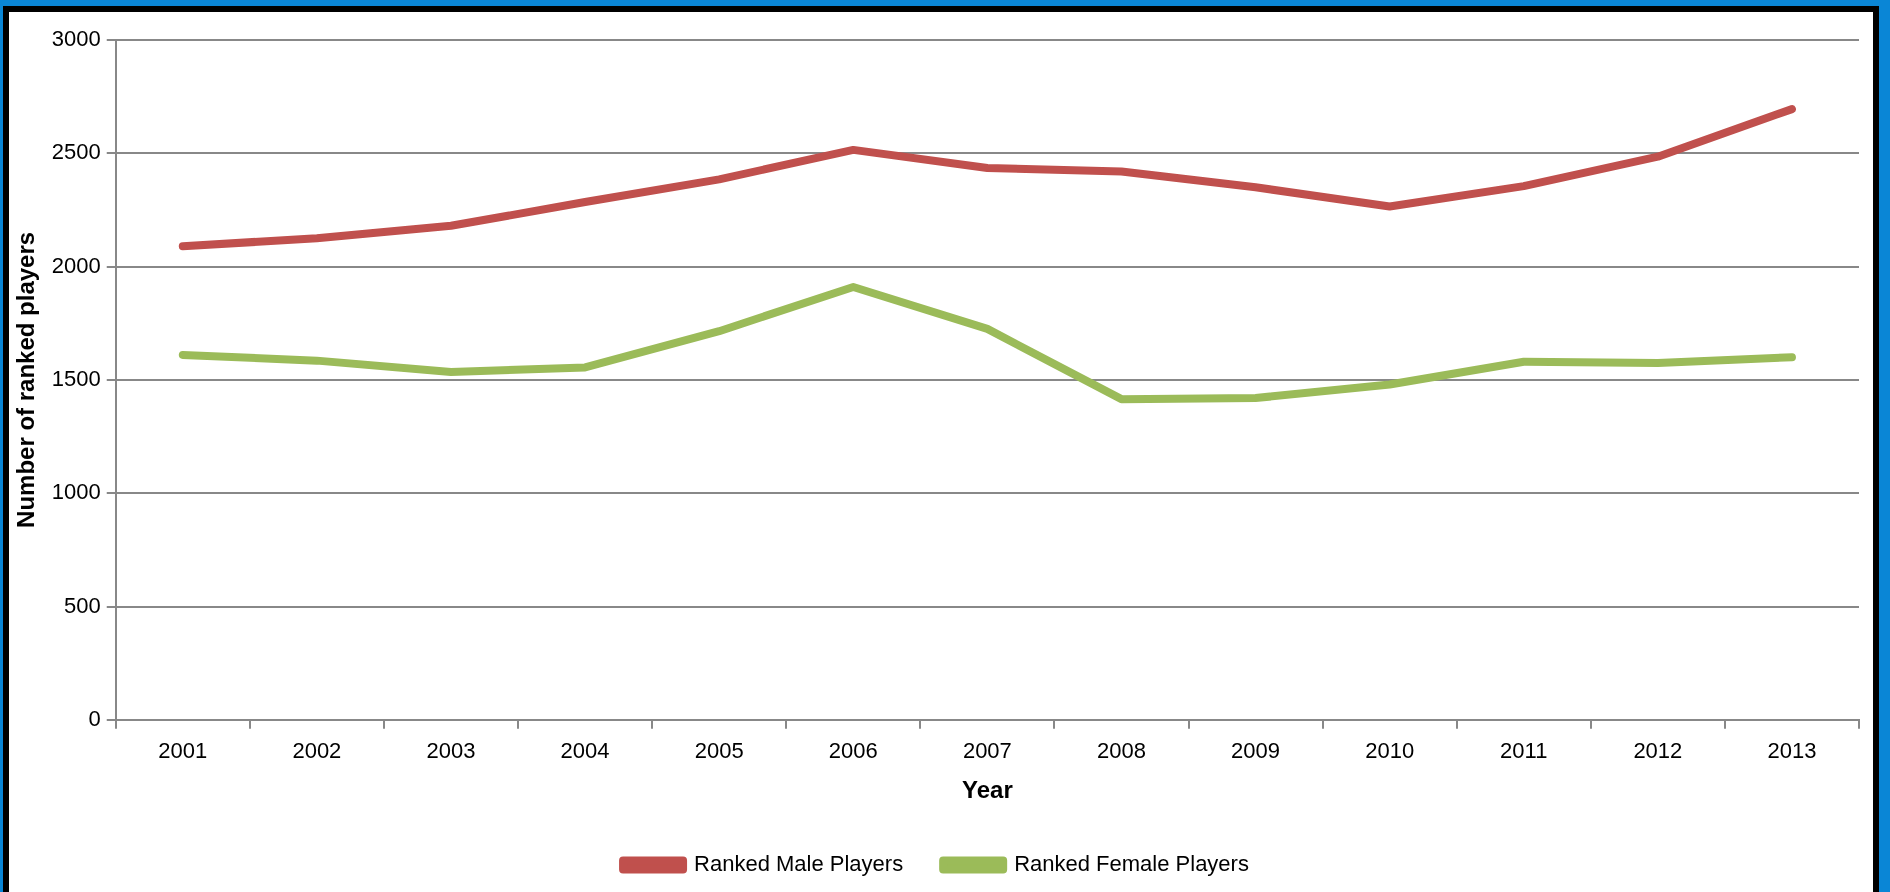 The height and width of the screenshot is (892, 1890). Describe the element at coordinates (76, 378) in the screenshot. I see `y-tick-label: 1500` at that location.